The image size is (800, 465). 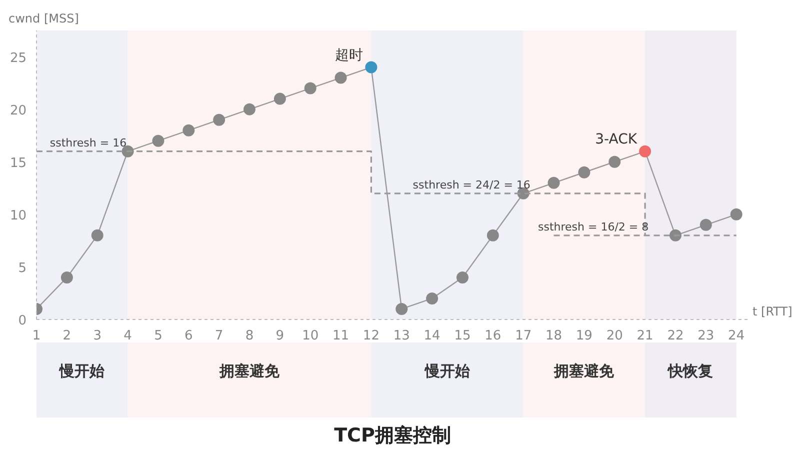 What do you see at coordinates (18, 58) in the screenshot?
I see `y-tick-label: 25` at bounding box center [18, 58].